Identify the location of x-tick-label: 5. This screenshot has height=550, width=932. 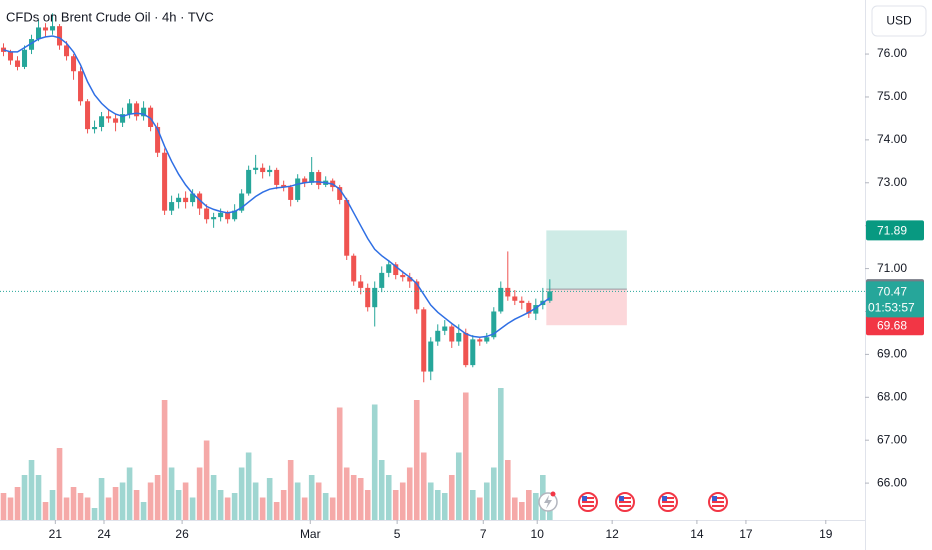
(397, 534).